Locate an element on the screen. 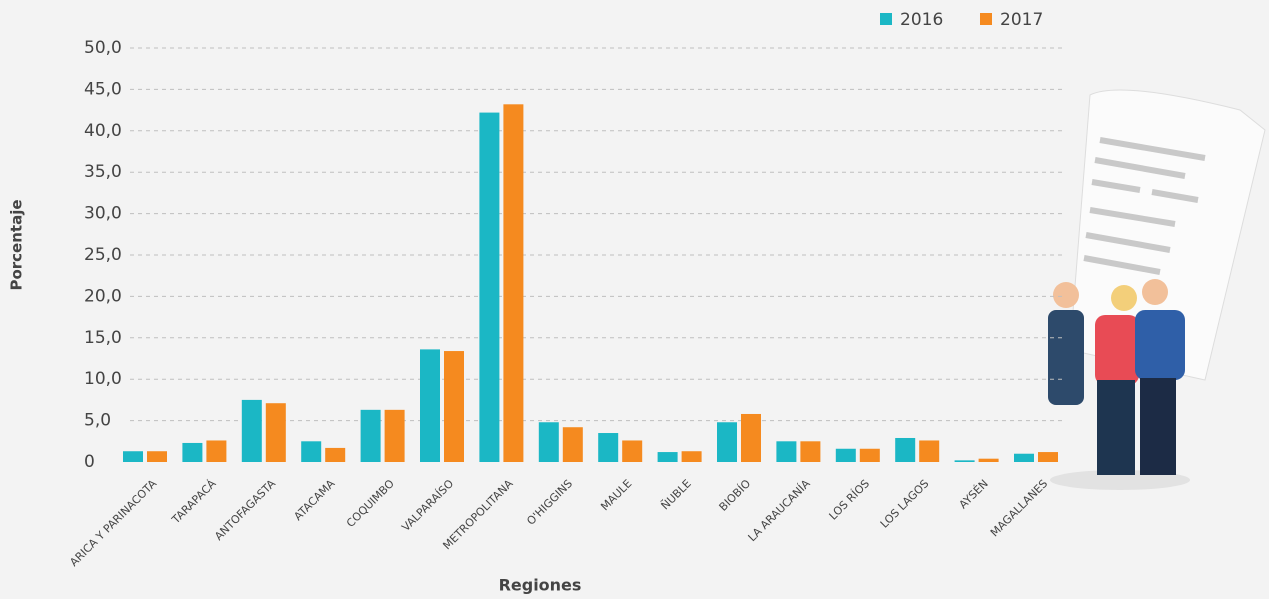 The width and height of the screenshot is (1269, 599). x-tick-label: LA ARAUCANÍA is located at coordinates (779, 510).